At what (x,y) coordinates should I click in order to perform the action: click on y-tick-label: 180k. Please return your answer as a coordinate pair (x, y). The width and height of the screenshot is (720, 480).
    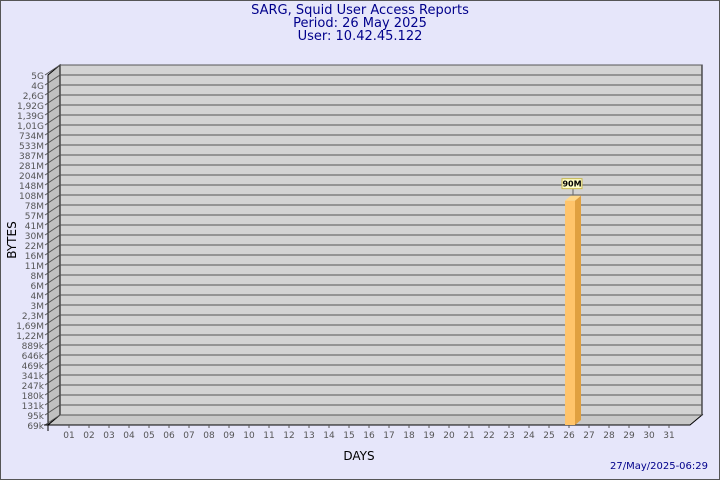
    Looking at the image, I should click on (33, 397).